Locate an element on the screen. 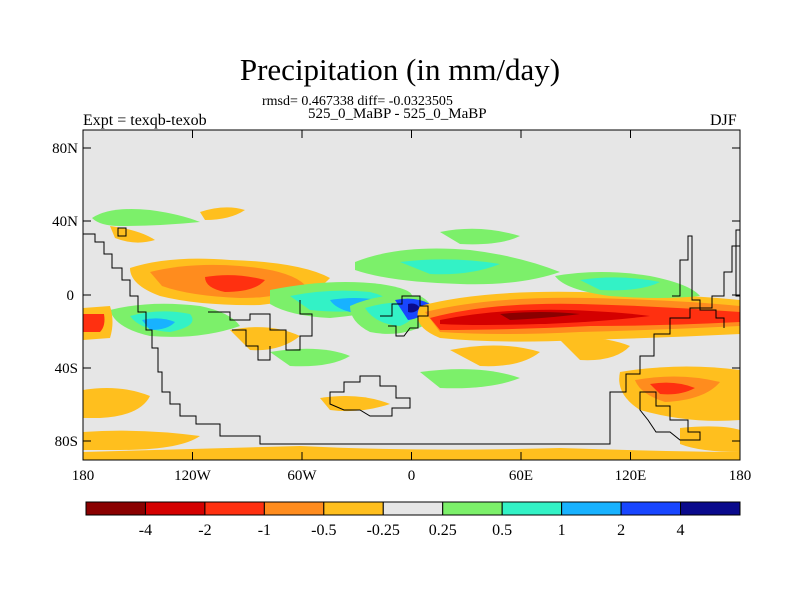 This screenshot has width=800, height=600. shade-natl-green2 is located at coordinates (480, 236).